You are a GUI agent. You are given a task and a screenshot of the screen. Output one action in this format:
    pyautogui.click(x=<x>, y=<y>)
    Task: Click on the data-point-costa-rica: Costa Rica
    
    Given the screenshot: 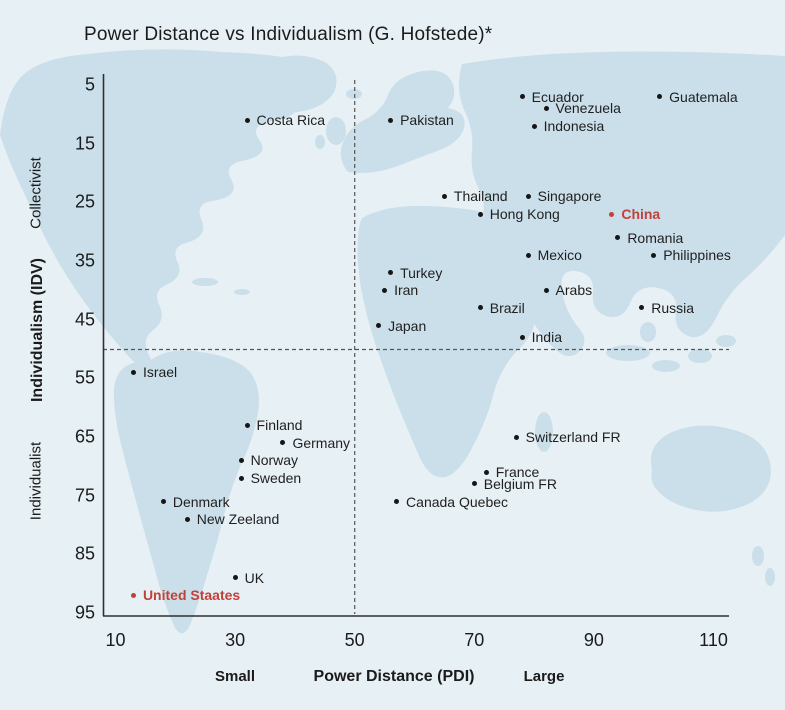 What is the action you would take?
    pyautogui.click(x=284, y=120)
    